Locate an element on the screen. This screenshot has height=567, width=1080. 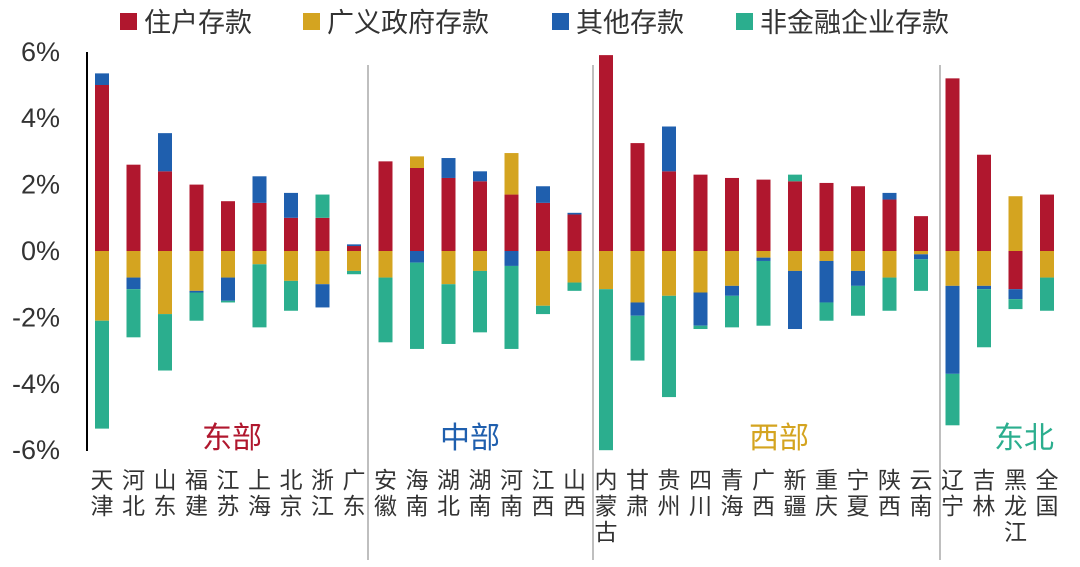
x-tick-label: 湖北 is located at coordinates (448, 494).